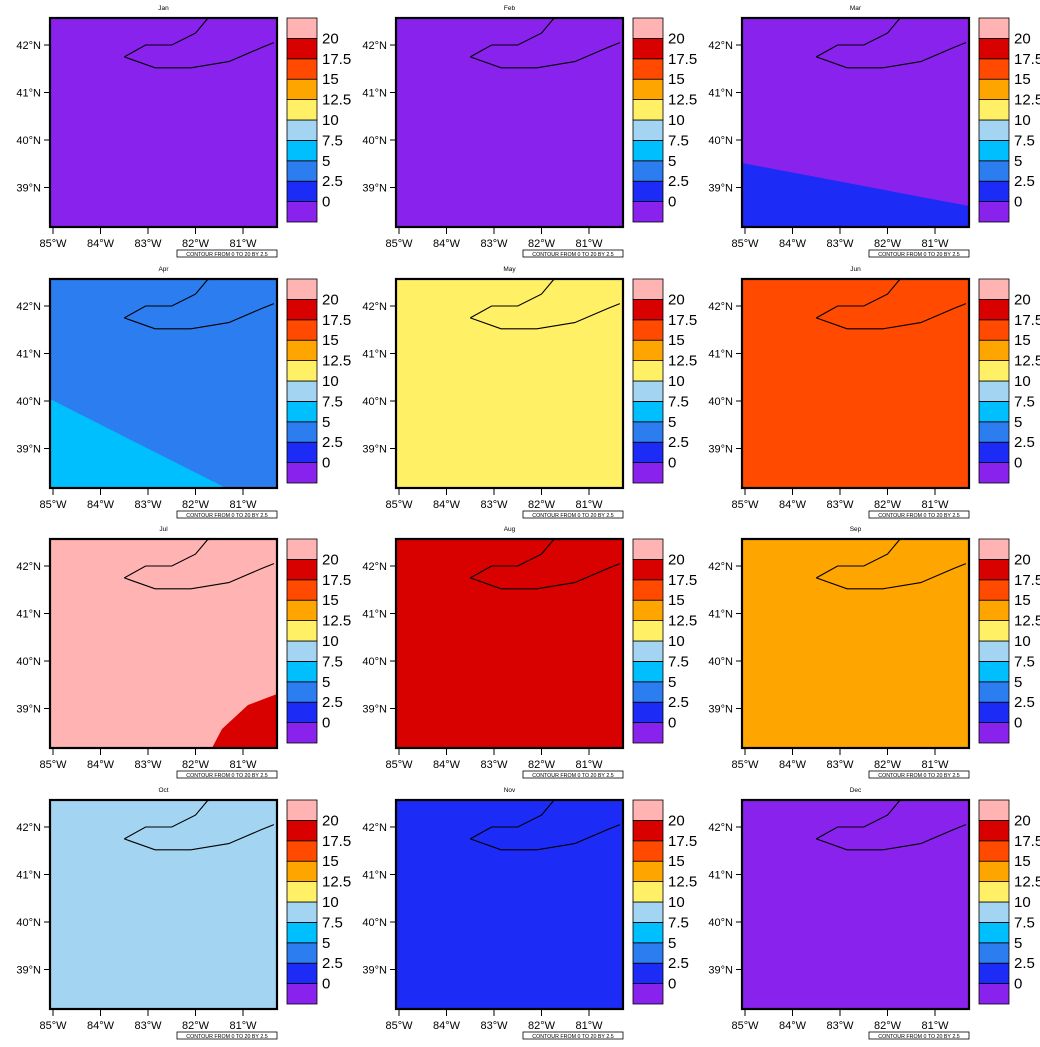 This screenshot has width=1040, height=1047. What do you see at coordinates (855, 269) in the screenshot?
I see `panel-title: Jun` at bounding box center [855, 269].